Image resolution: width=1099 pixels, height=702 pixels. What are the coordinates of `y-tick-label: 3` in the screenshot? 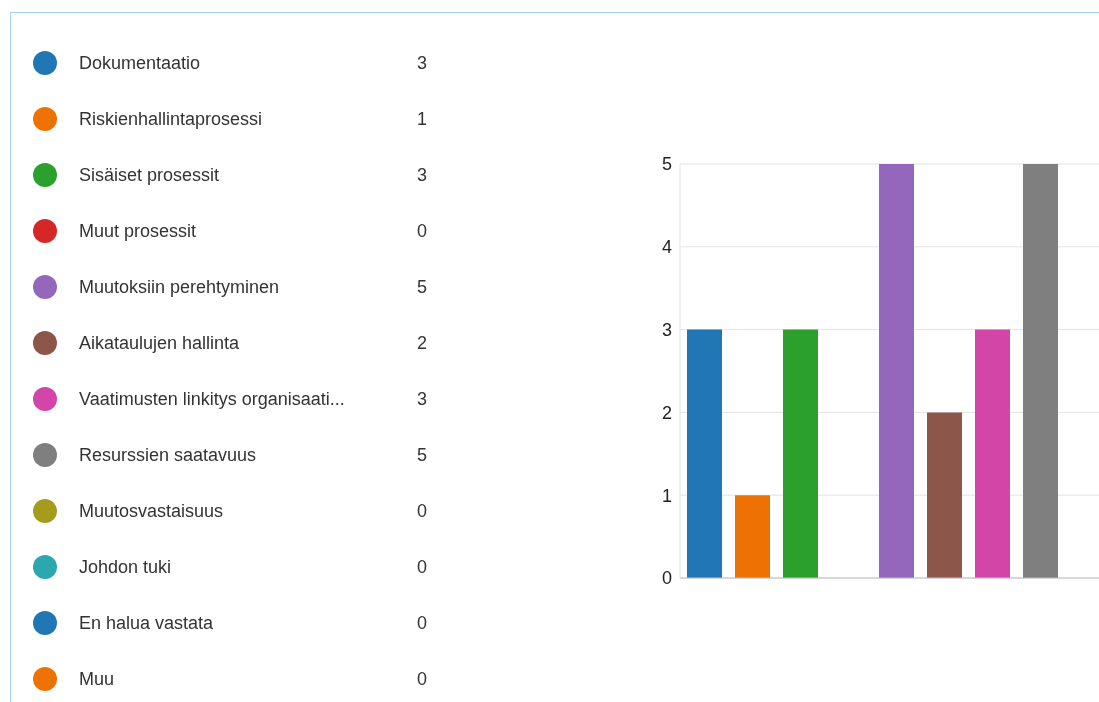 It's located at (666, 329).